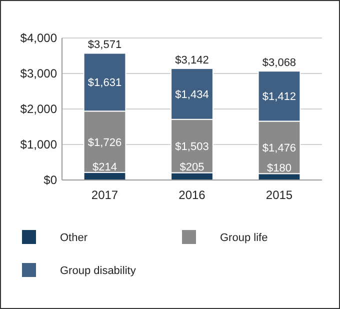 This screenshot has width=340, height=309. Describe the element at coordinates (192, 94) in the screenshot. I see `data-label: $1,434` at that location.